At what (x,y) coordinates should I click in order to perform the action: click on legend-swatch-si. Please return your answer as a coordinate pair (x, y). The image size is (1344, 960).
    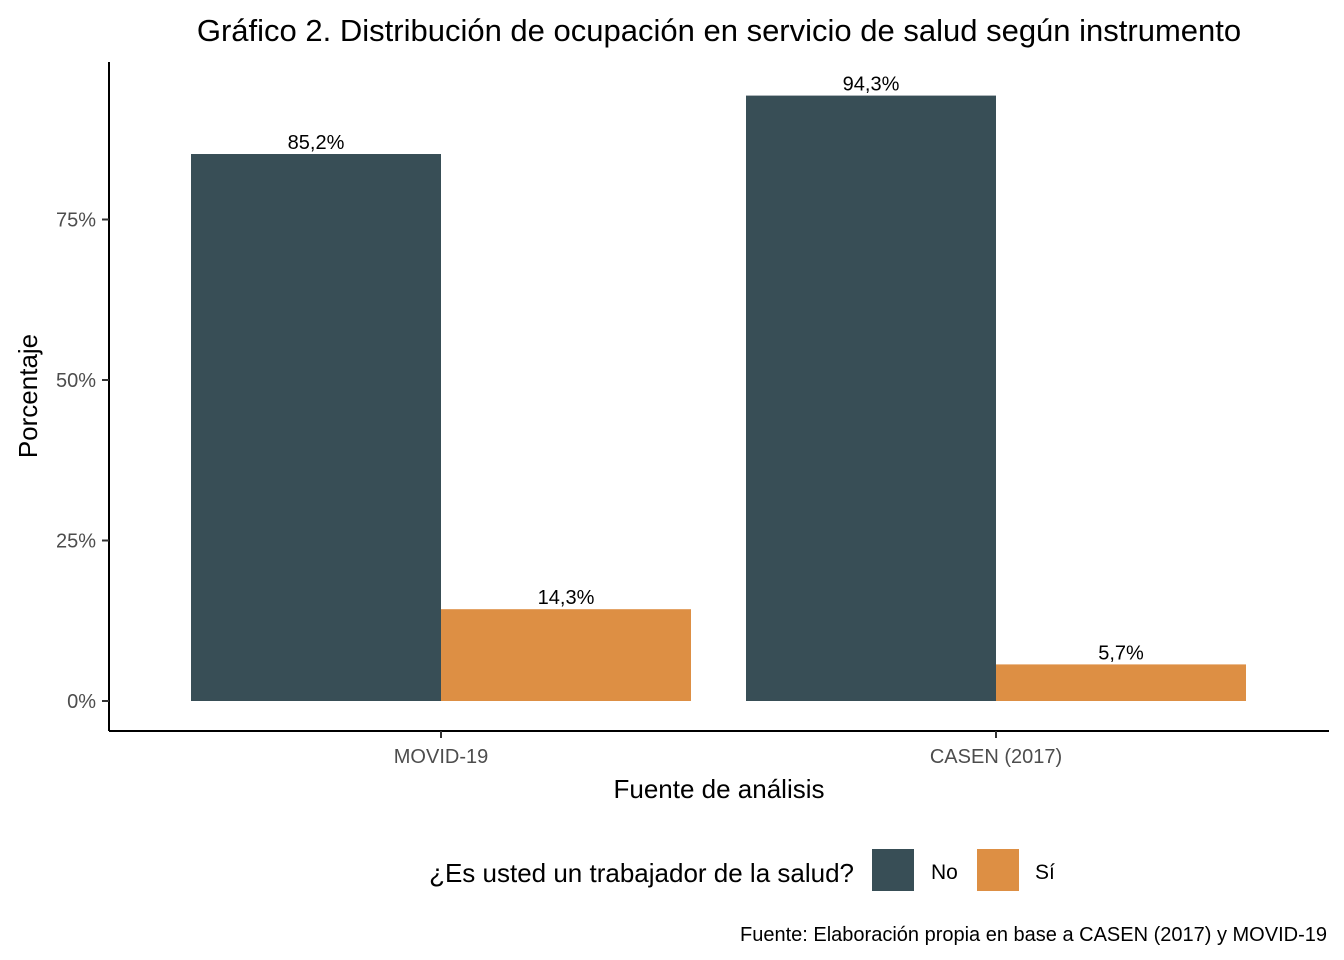
    Looking at the image, I should click on (998, 870).